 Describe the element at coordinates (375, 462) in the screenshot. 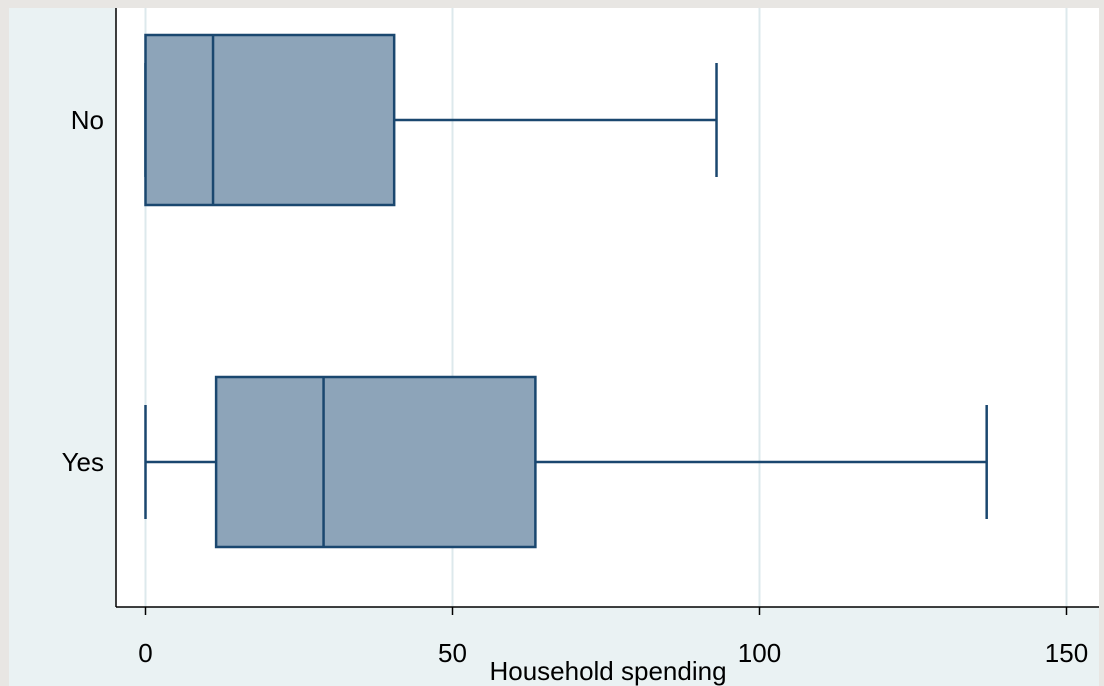

I see `iqr-box-yes` at that location.